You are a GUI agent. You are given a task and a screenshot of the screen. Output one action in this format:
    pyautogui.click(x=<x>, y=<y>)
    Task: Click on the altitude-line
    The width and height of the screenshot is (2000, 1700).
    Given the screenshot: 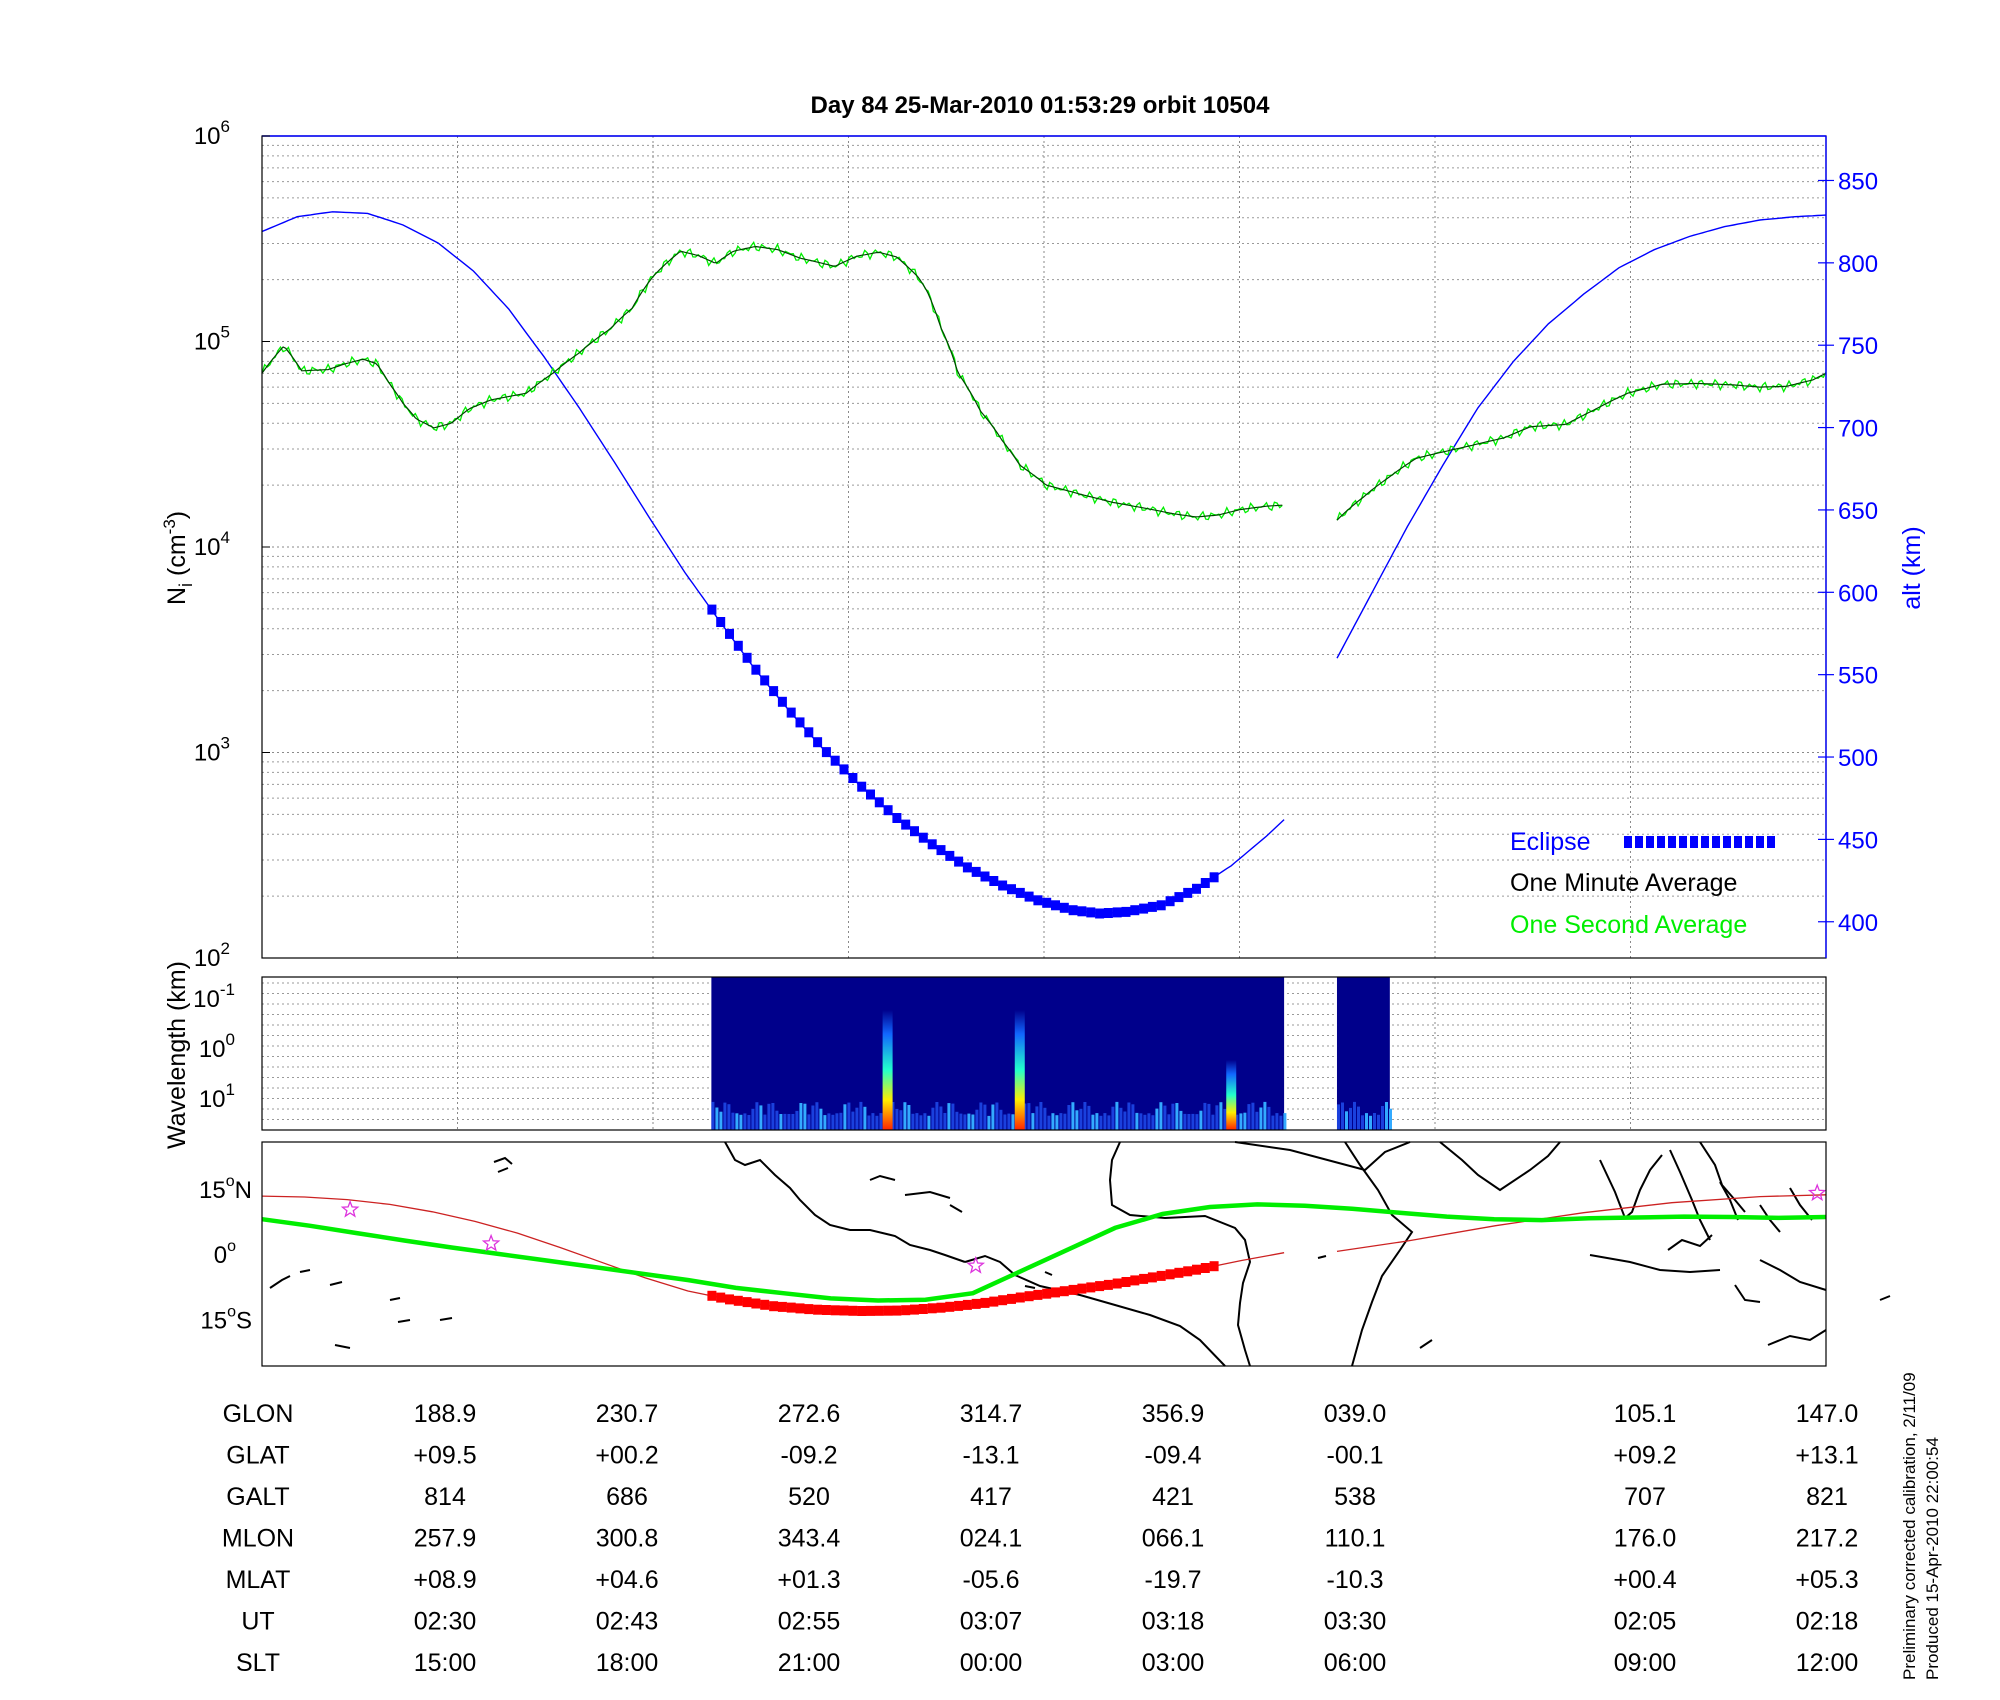 What is the action you would take?
    pyautogui.click(x=1581, y=436)
    